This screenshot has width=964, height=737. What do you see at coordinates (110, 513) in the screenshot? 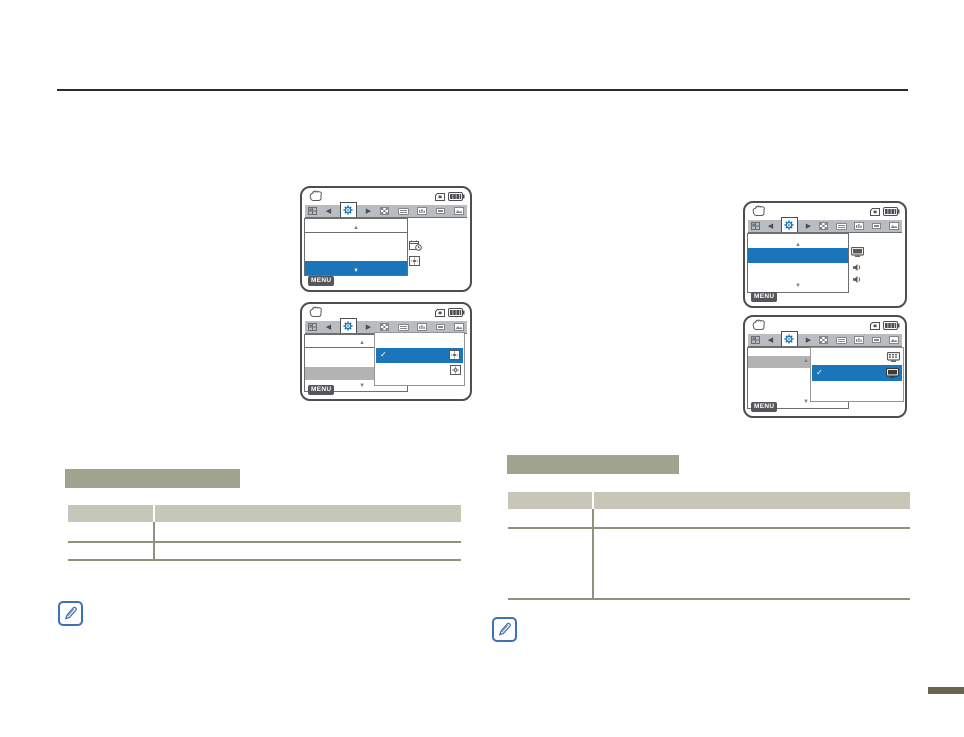
I see `table-left-header-col1` at bounding box center [110, 513].